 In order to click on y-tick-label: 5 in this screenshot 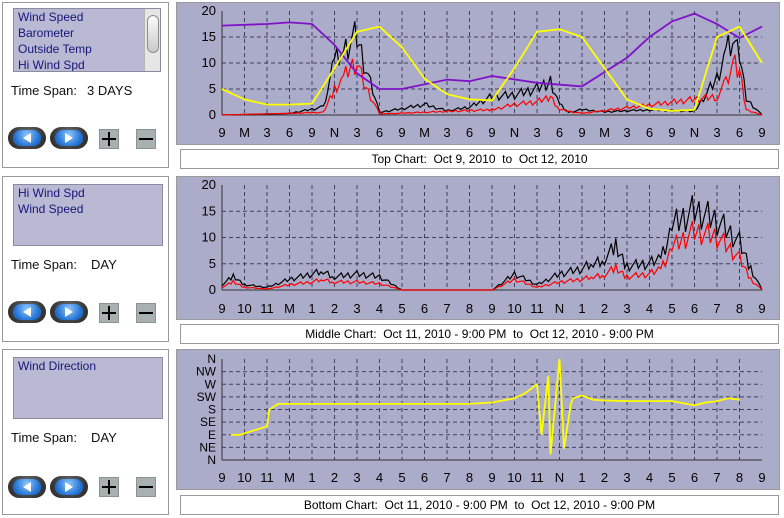, I will do `click(212, 88)`.